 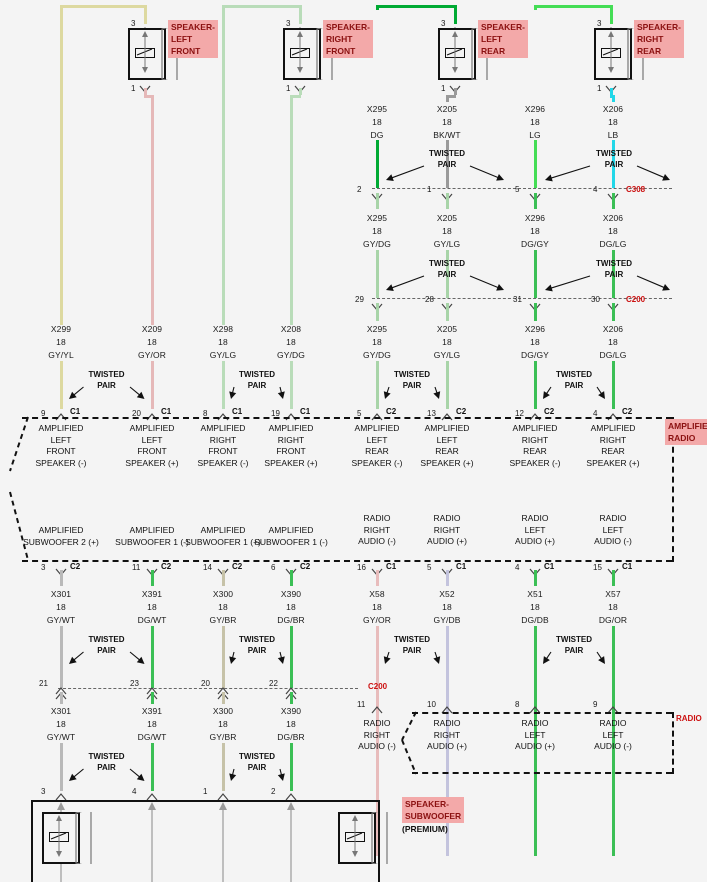 What do you see at coordinates (291, 594) in the screenshot?
I see `wire-lowerupper-3-circuit: X390` at bounding box center [291, 594].